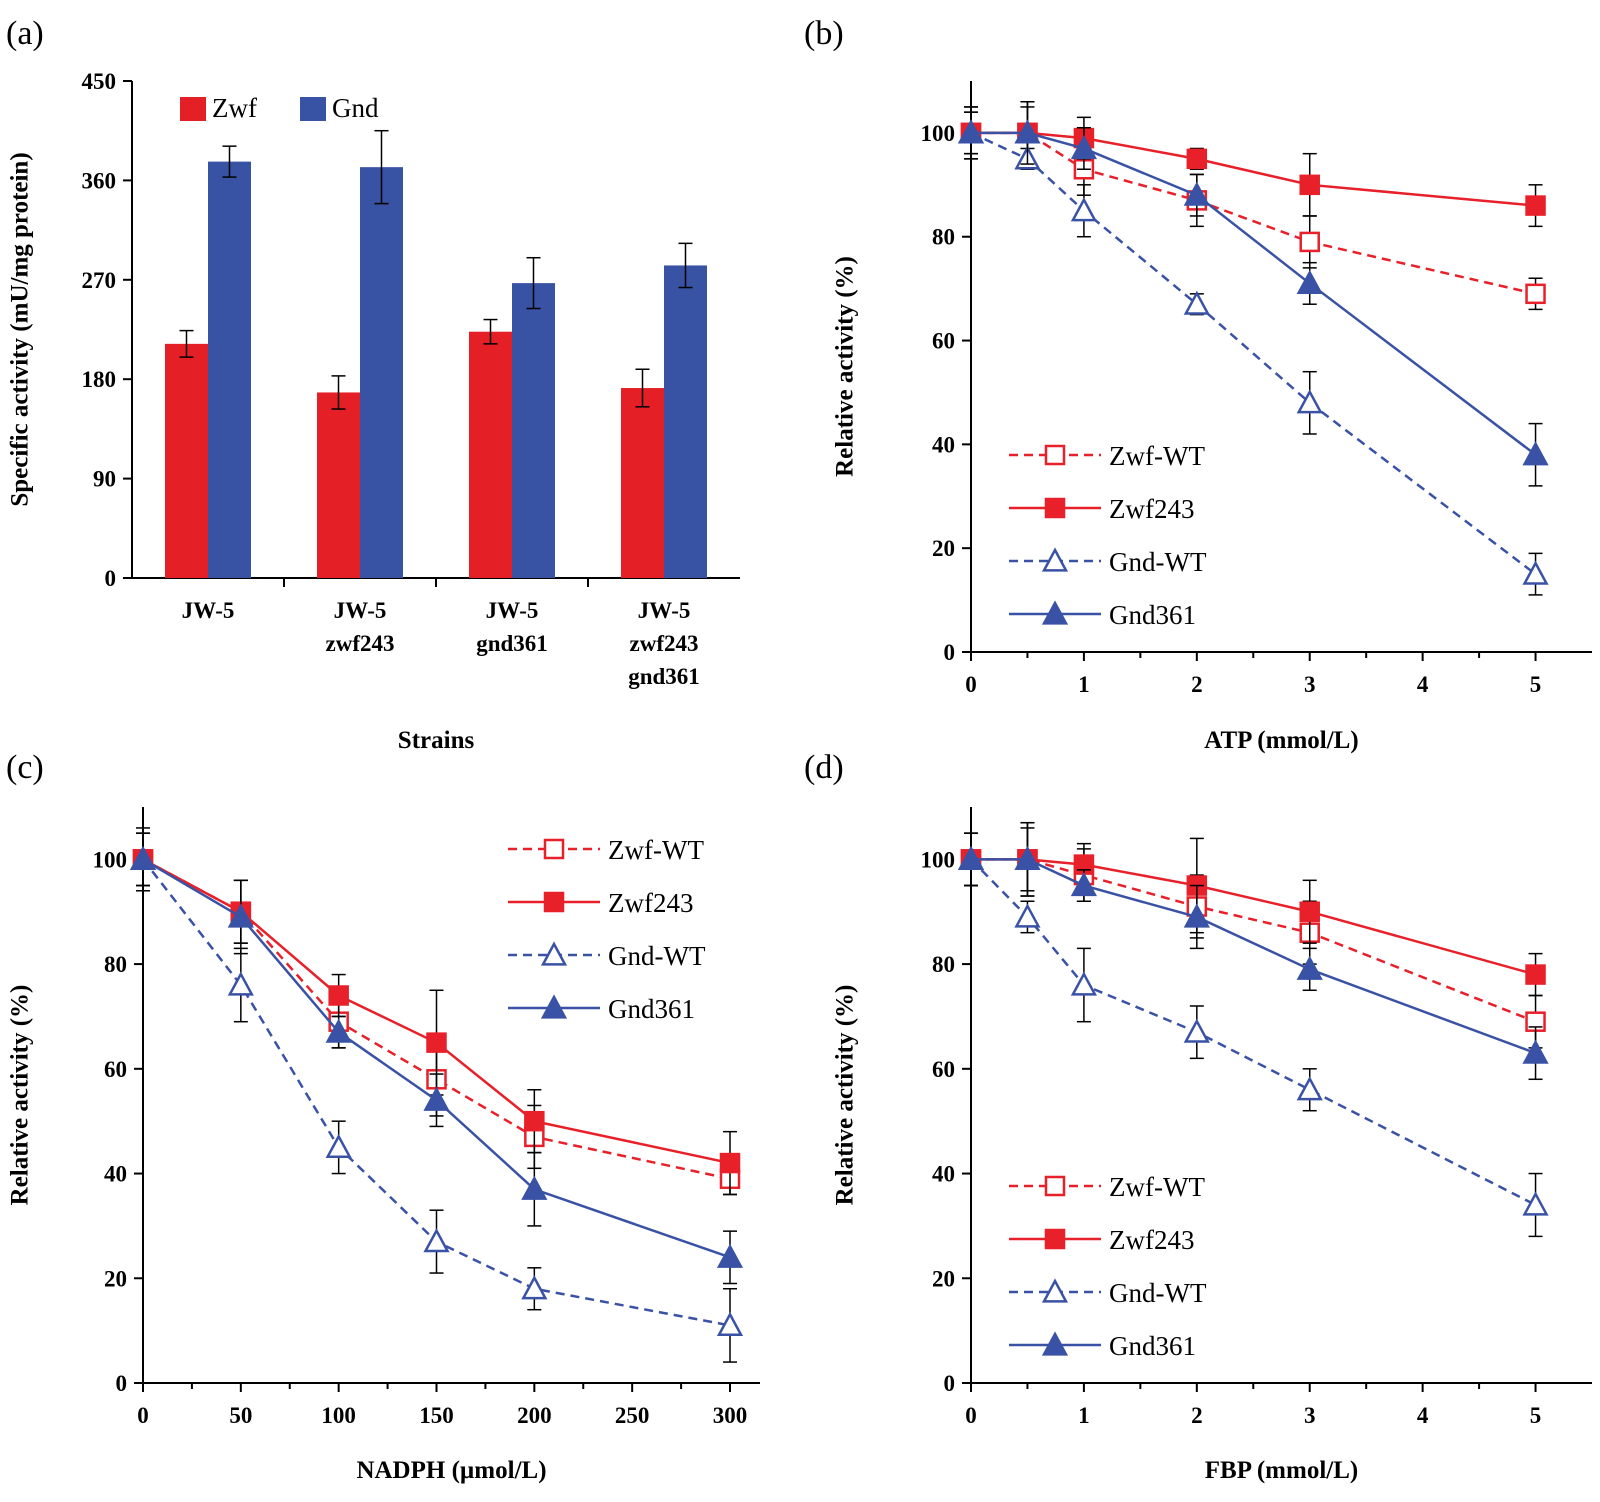  Describe the element at coordinates (845, 1095) in the screenshot. I see `y-axis-title: Relative activity (%)` at that location.